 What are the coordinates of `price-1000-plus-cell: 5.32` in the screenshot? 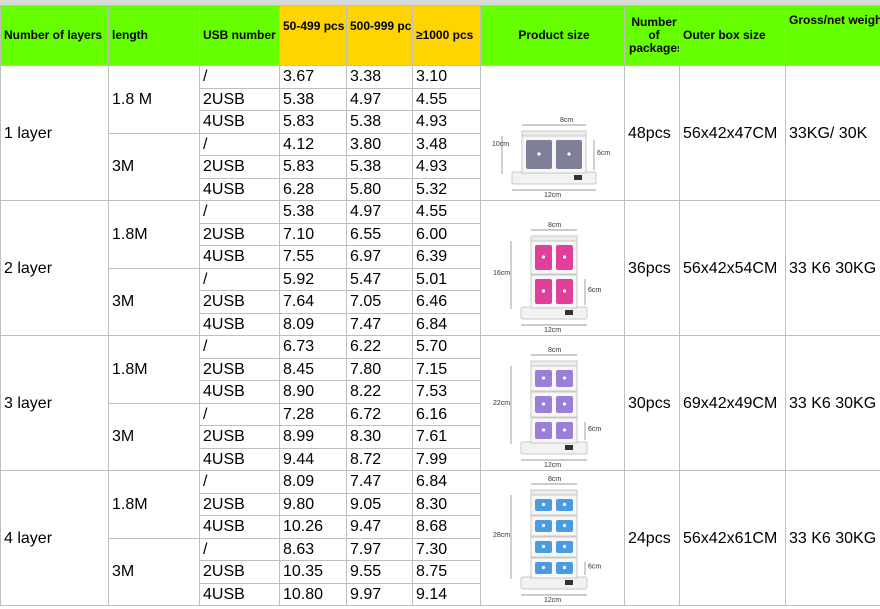 It's located at (446, 189).